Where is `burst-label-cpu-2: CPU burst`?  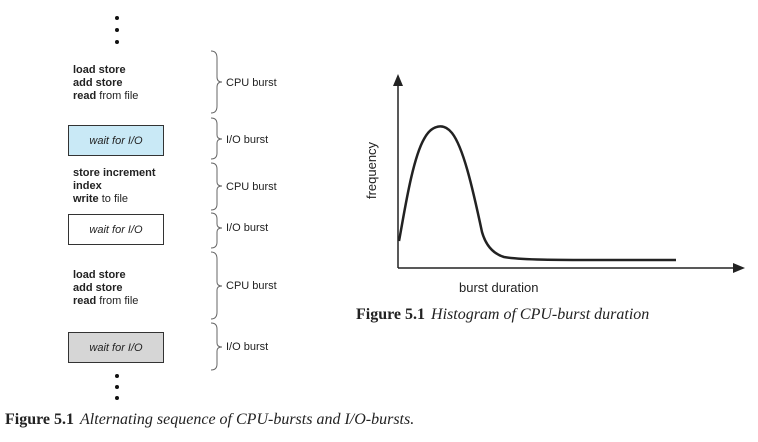 burst-label-cpu-2: CPU burst is located at coordinates (251, 187).